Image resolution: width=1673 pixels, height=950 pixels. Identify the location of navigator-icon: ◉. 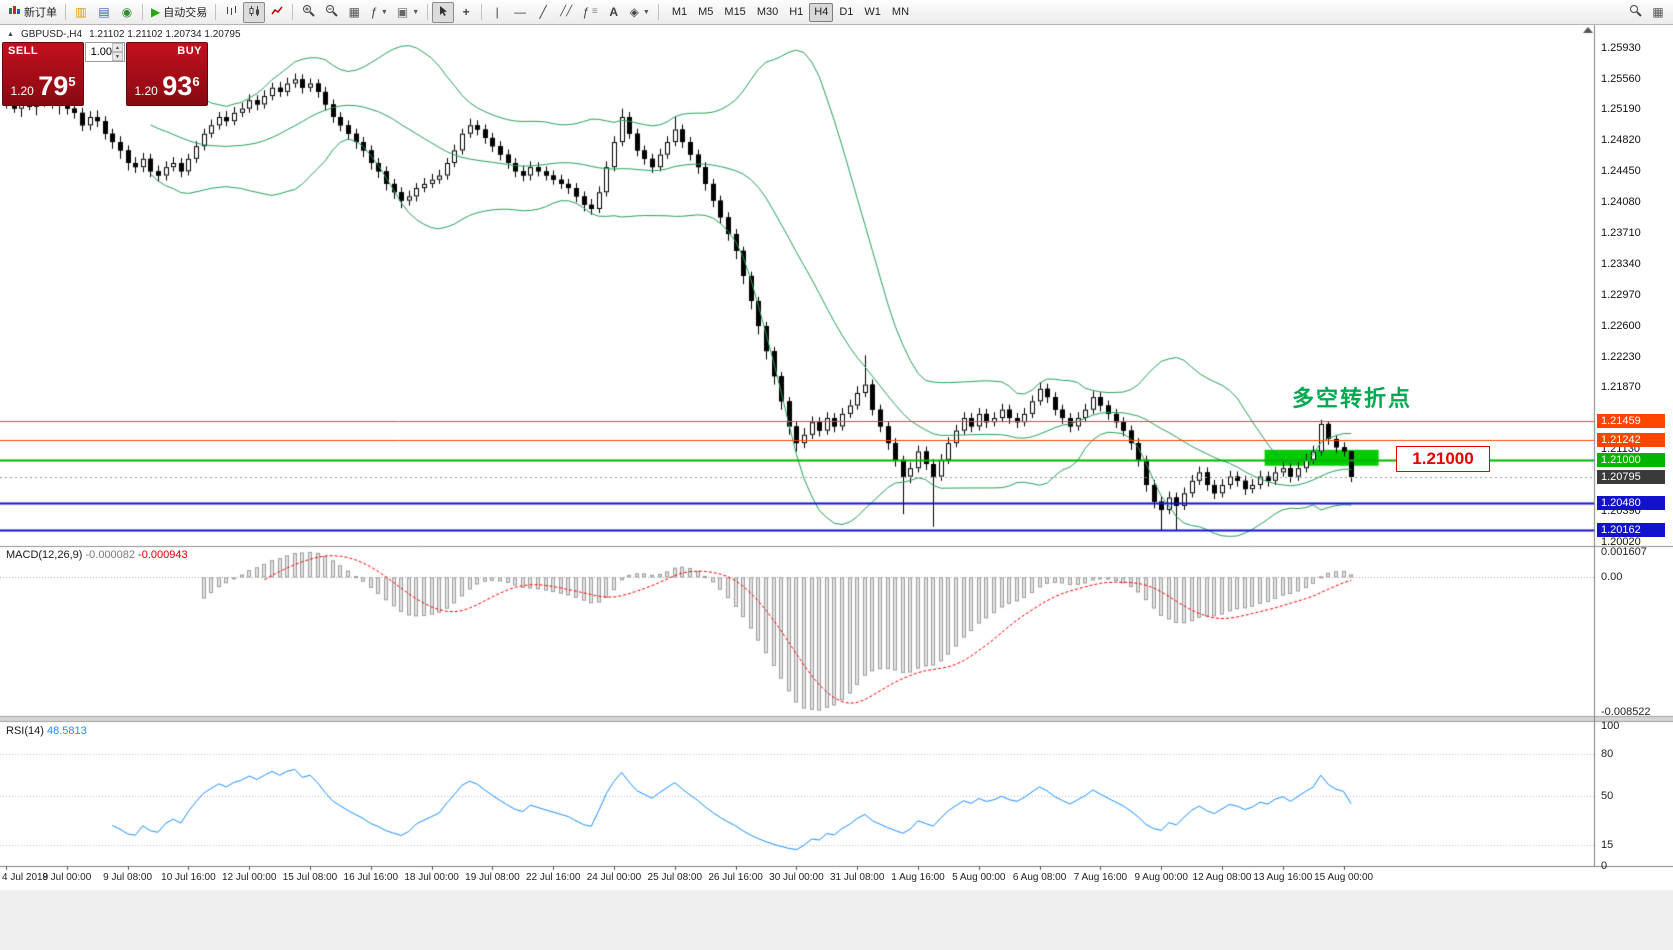
(127, 12).